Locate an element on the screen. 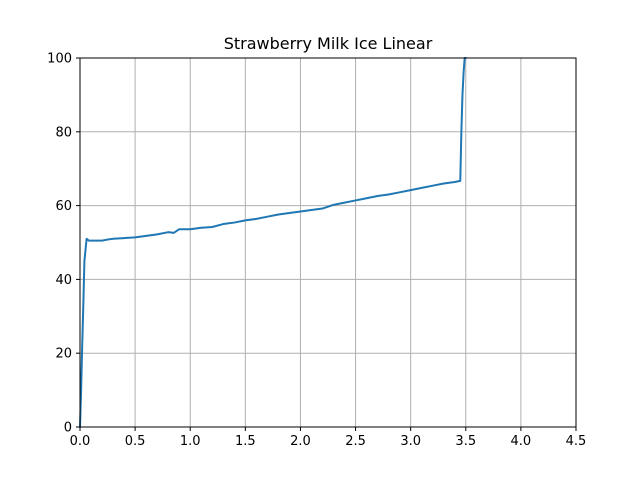 The width and height of the screenshot is (640, 484). x-tick-label: 0.5 is located at coordinates (135, 441).